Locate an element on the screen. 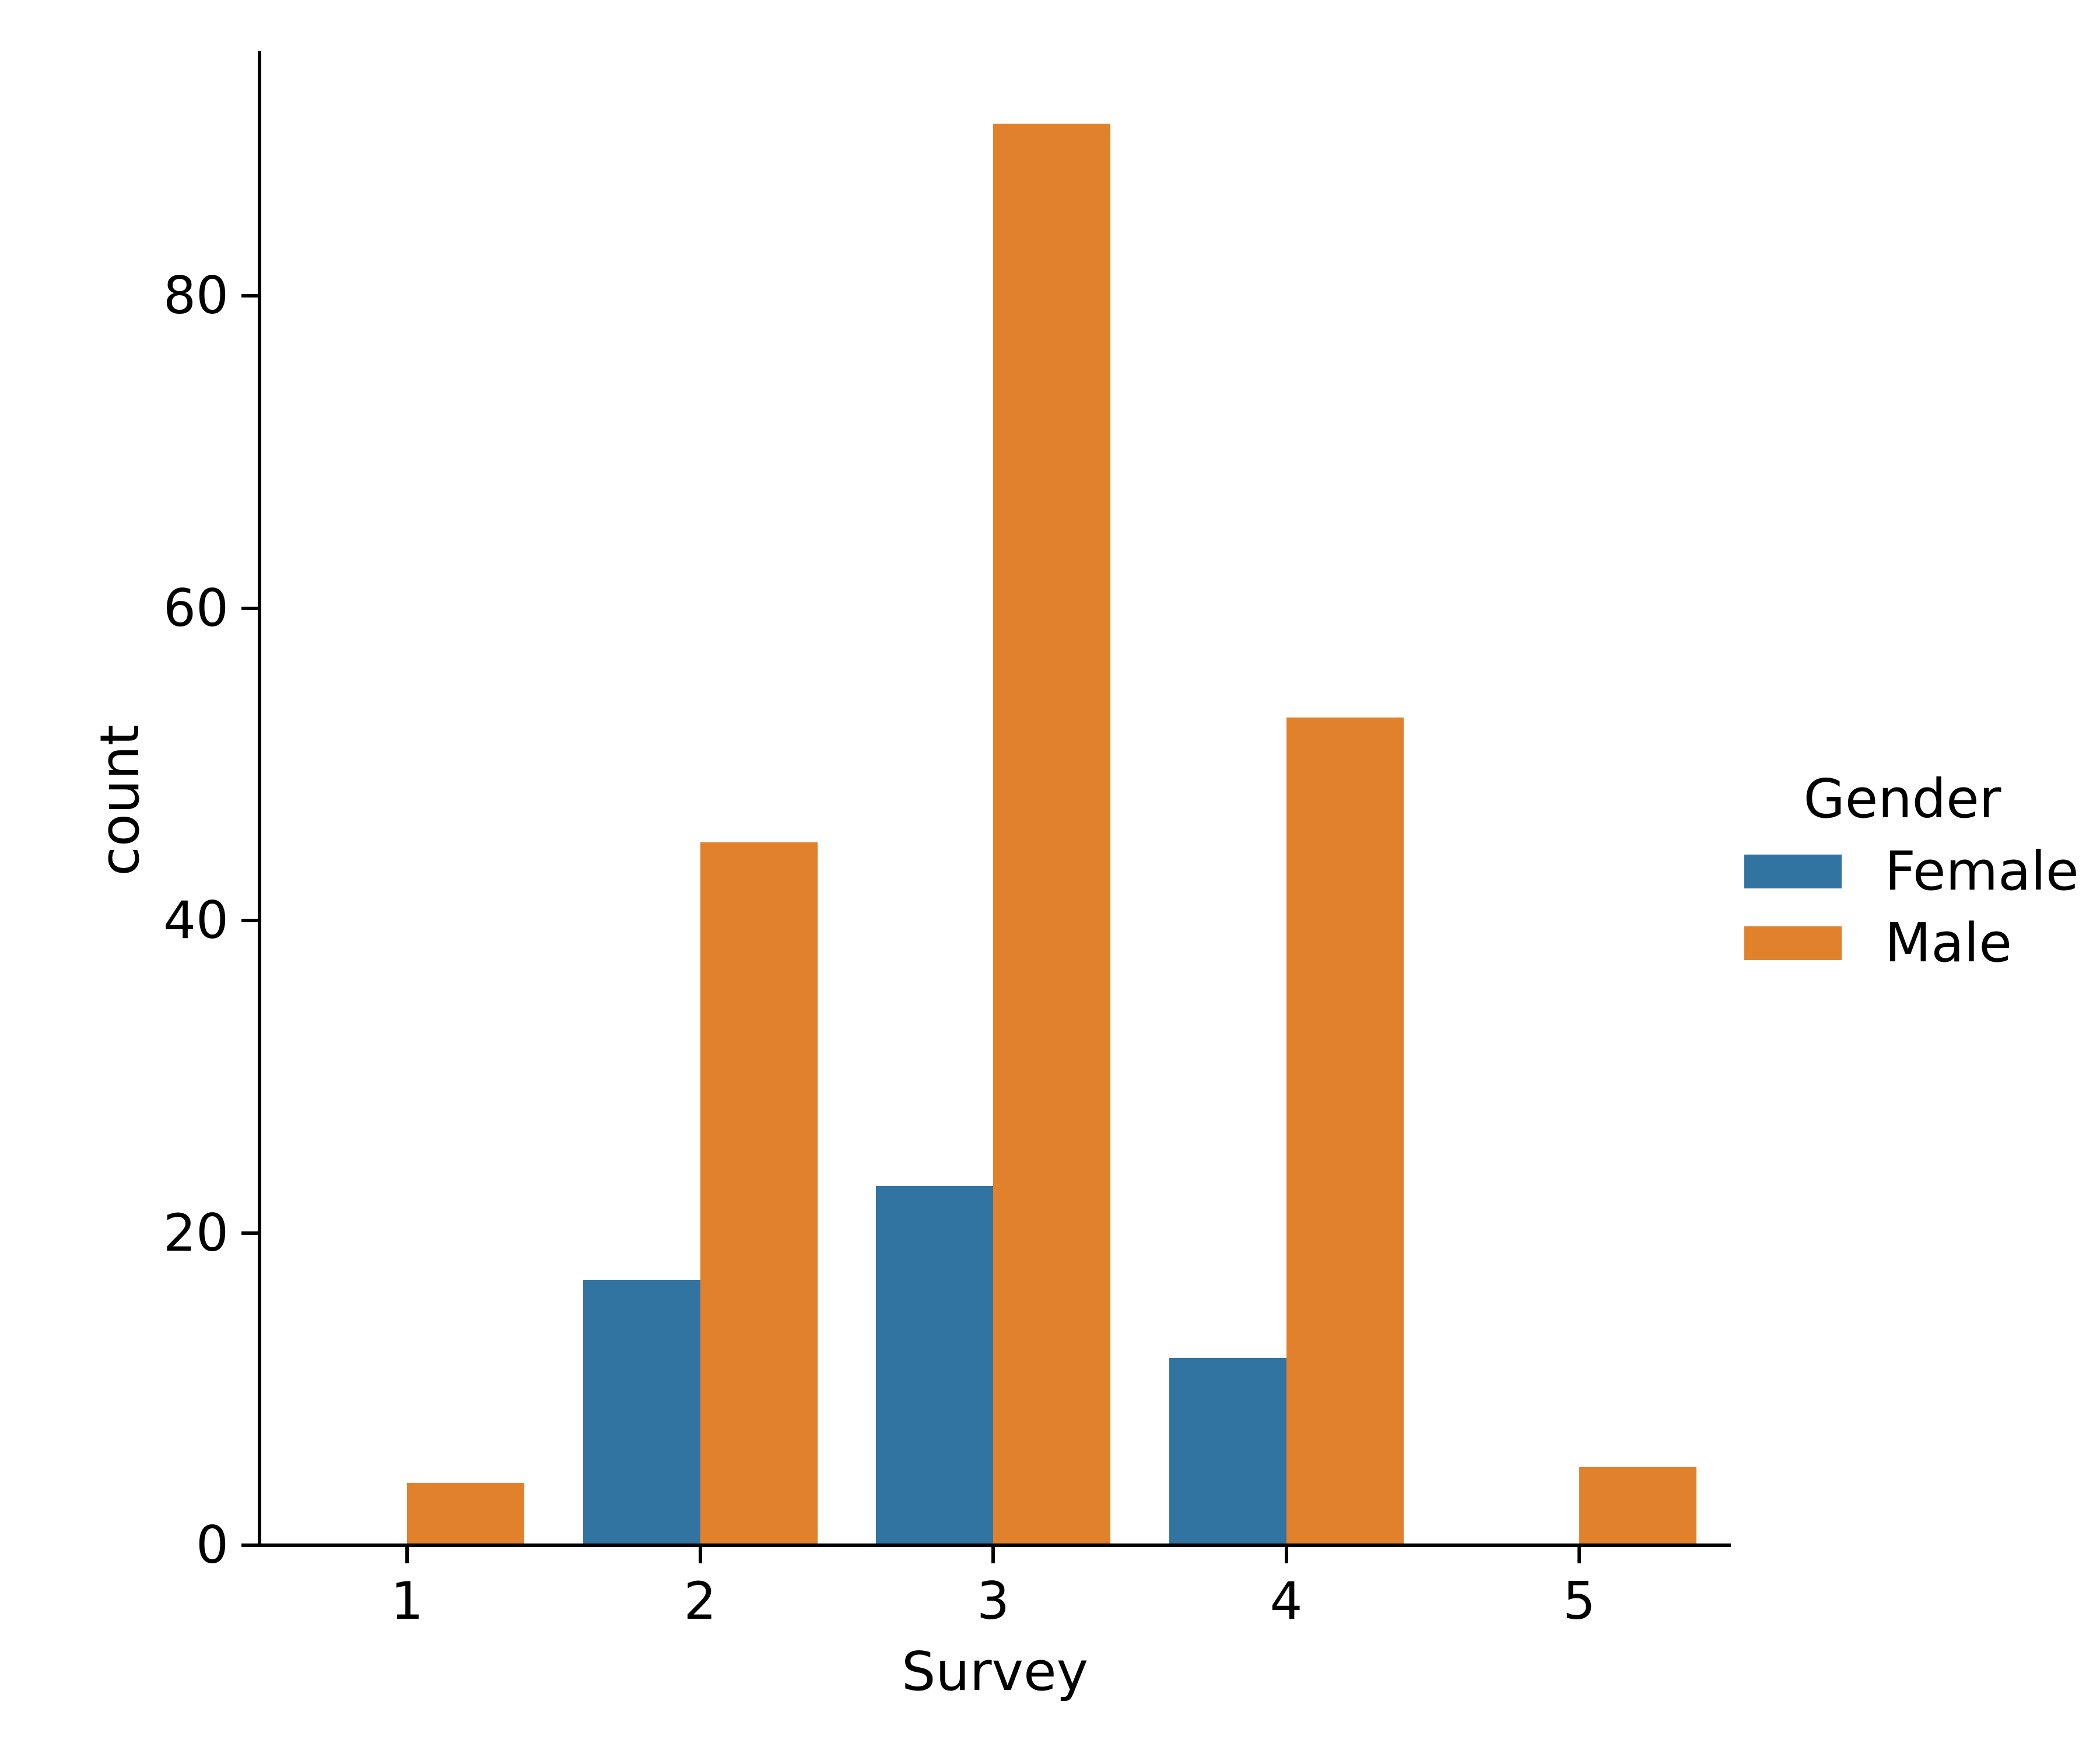  bar-survey4-female is located at coordinates (1227, 1451).